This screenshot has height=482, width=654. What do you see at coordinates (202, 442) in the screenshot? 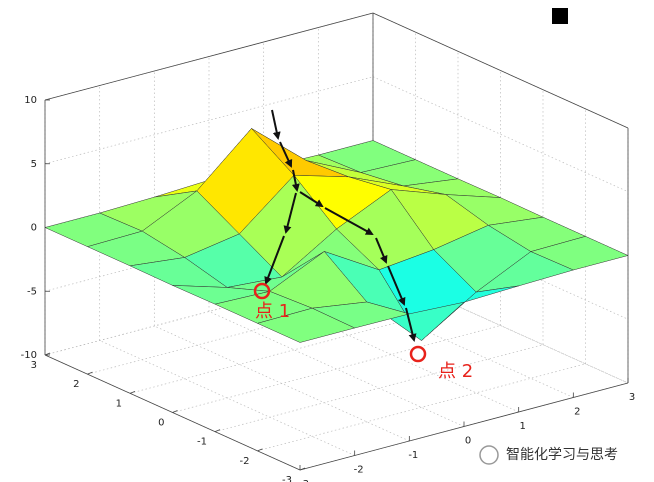
I see `y-tick-label: -1` at bounding box center [202, 442].